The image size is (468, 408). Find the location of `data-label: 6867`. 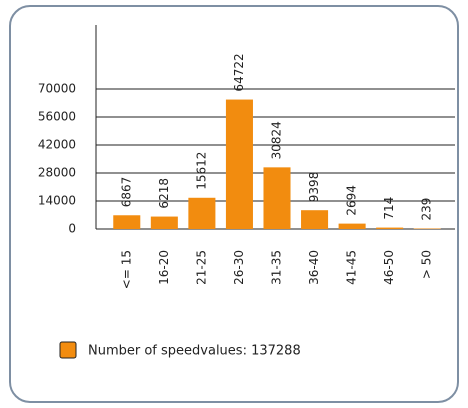

data-label: 6867 is located at coordinates (126, 192).